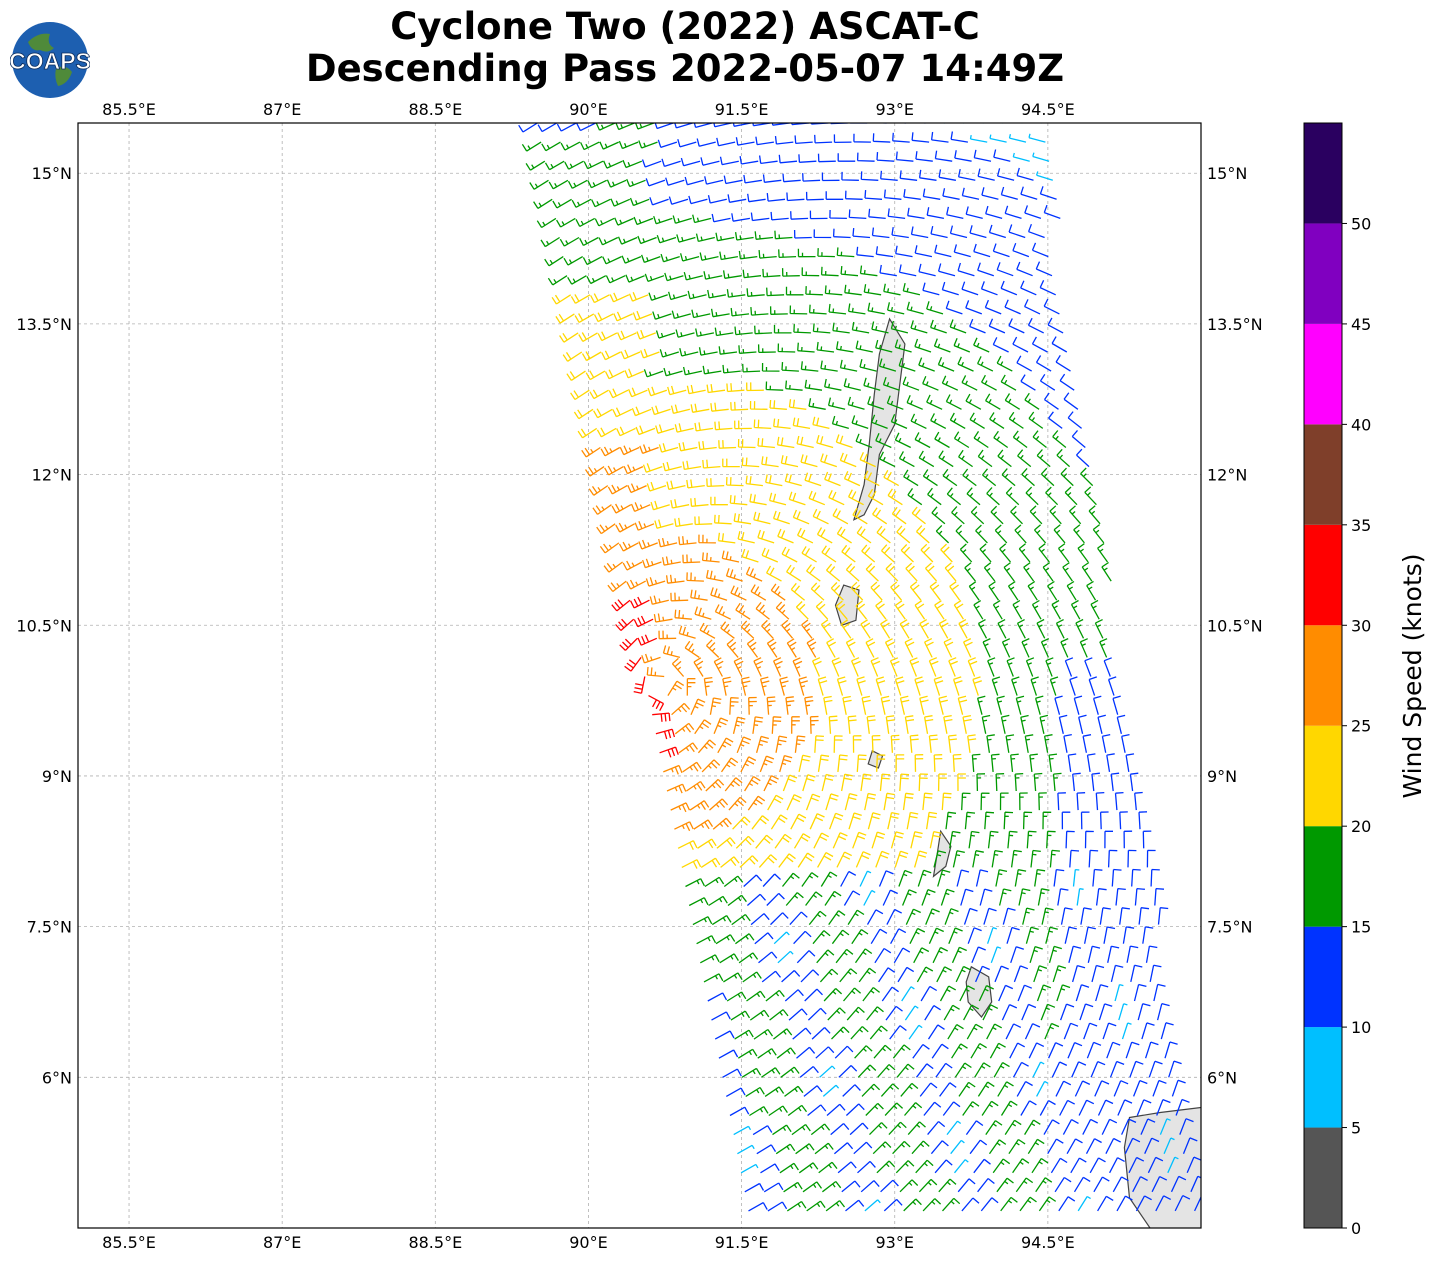  I want to click on colorbar-bin, so click(1323, 977).